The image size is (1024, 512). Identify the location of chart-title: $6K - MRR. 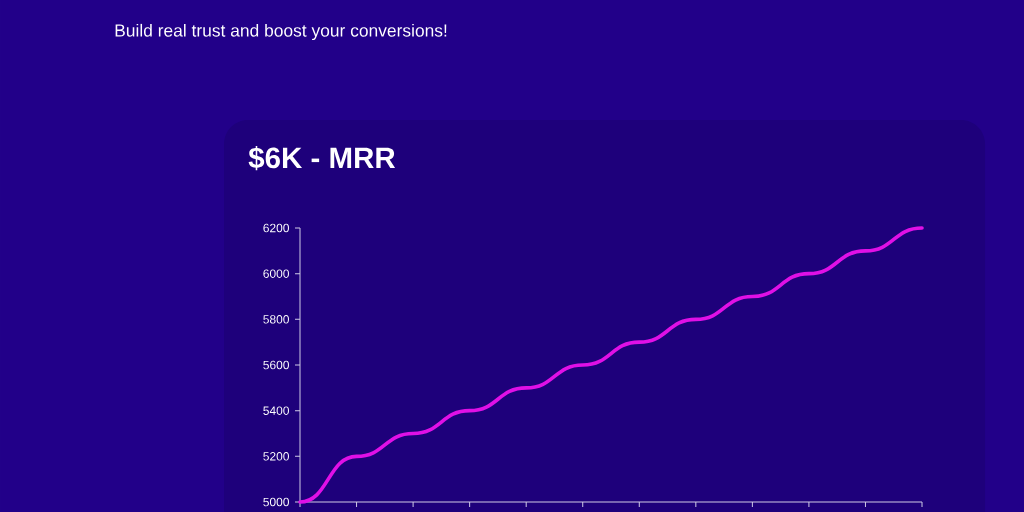
(322, 158).